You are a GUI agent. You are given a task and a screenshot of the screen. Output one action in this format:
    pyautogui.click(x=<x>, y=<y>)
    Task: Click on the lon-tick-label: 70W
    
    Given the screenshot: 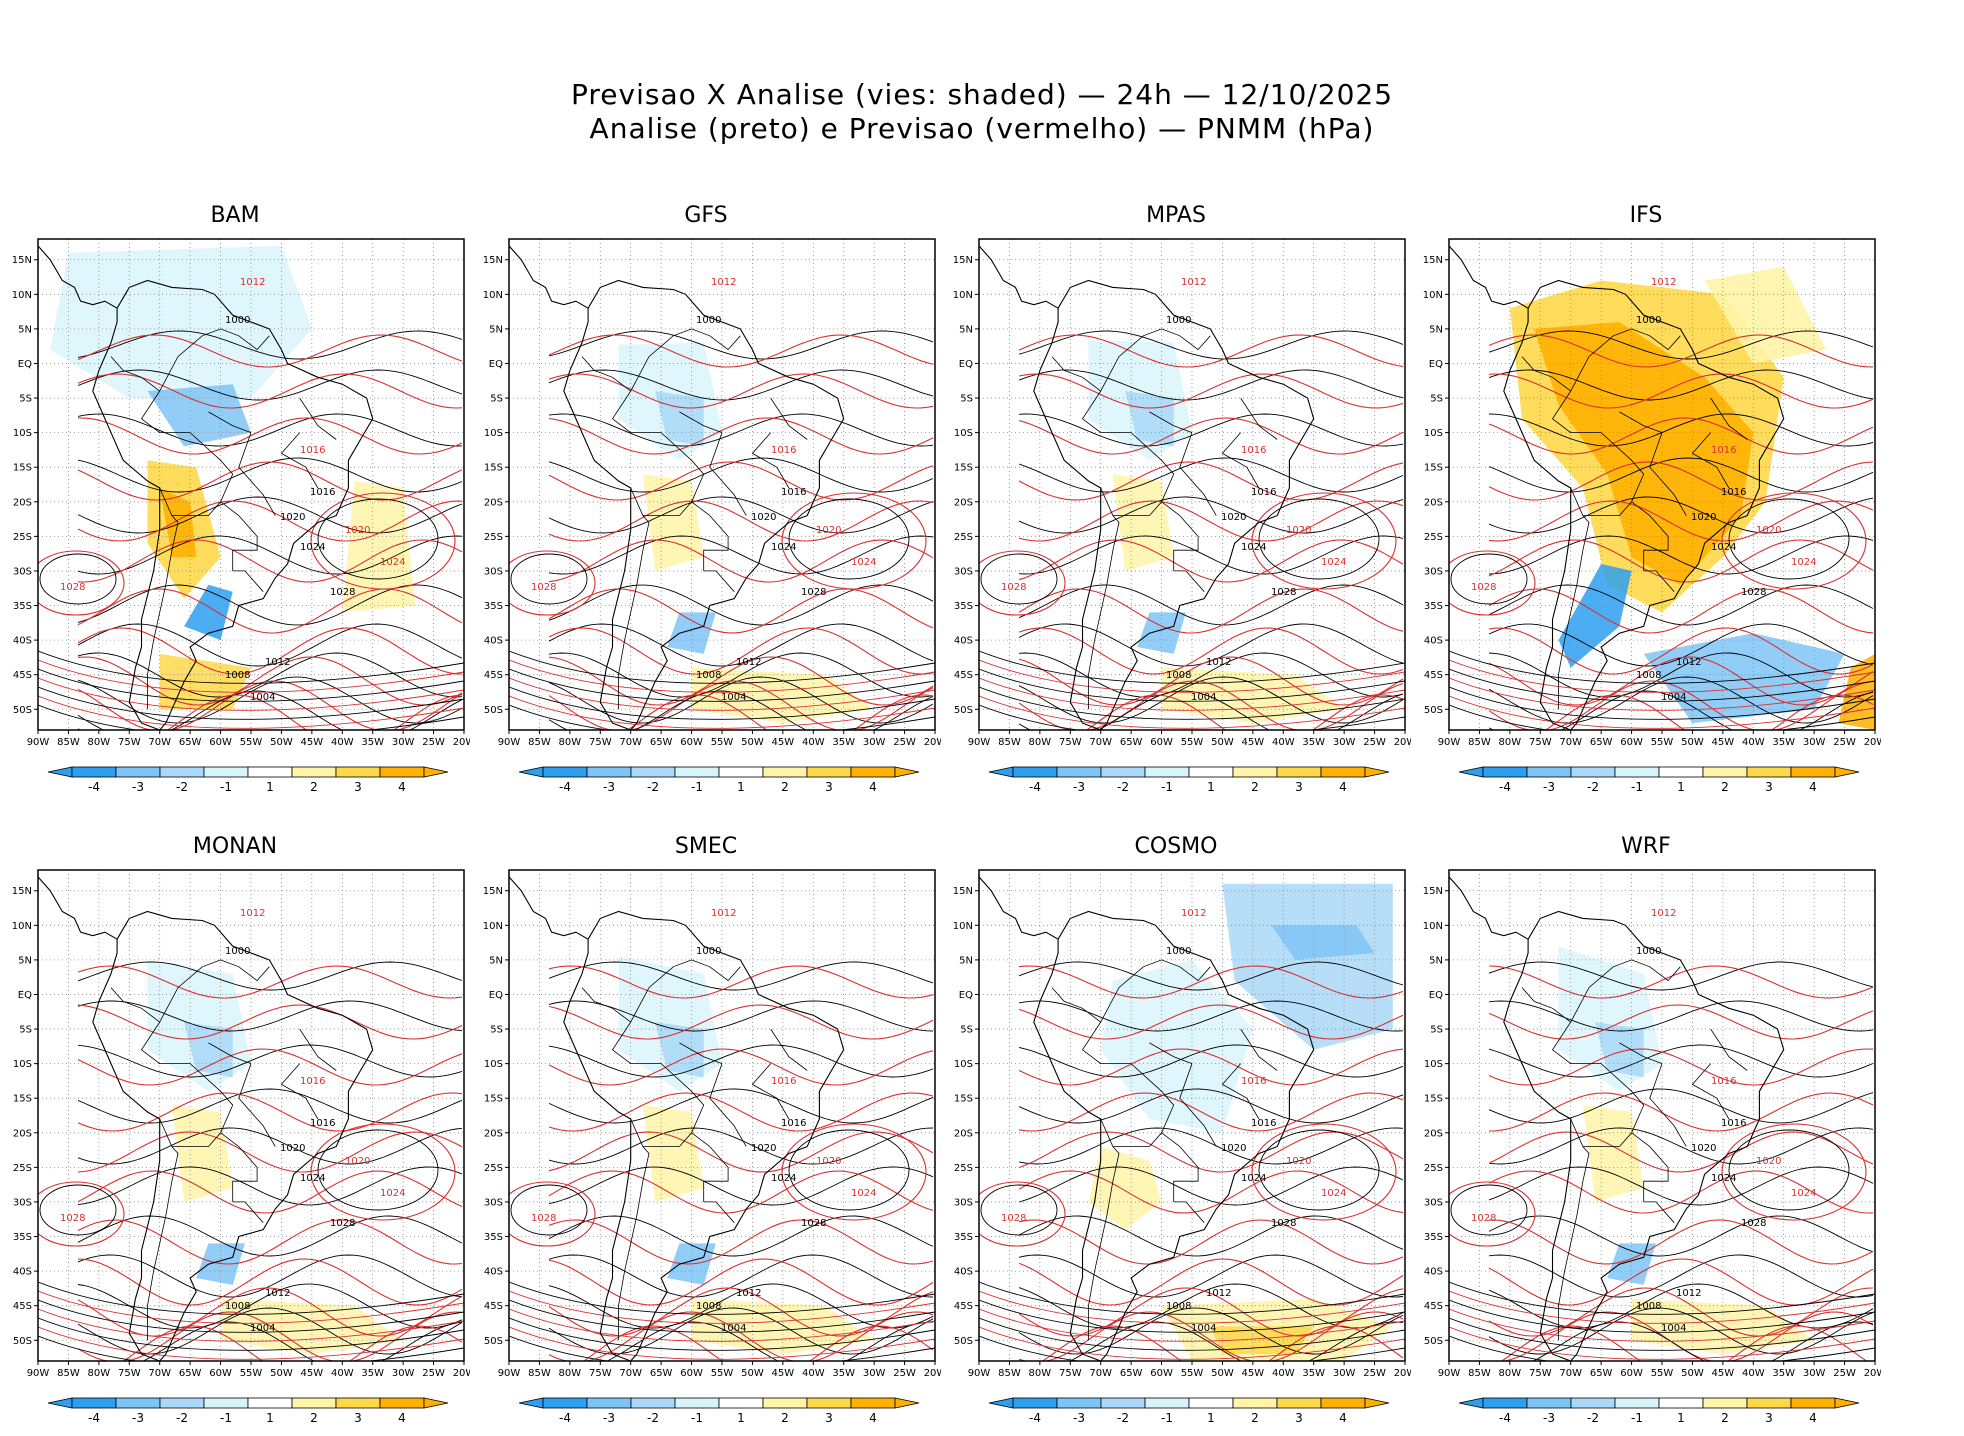 What is the action you would take?
    pyautogui.click(x=1100, y=742)
    